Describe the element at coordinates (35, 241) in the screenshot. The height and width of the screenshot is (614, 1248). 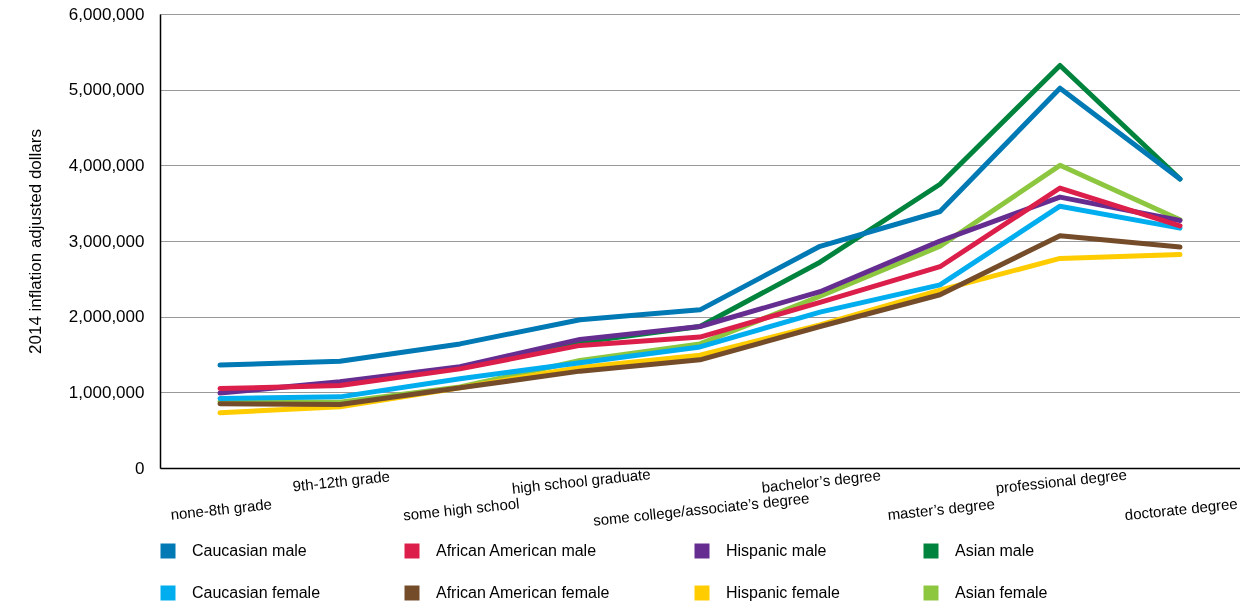
I see `y-axis-title: 2014 inflation adjusted dollars` at that location.